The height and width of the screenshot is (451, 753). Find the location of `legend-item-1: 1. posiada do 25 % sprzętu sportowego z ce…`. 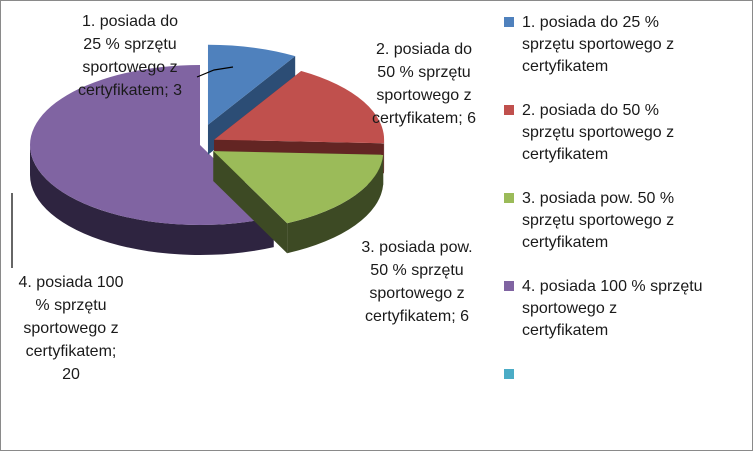

legend-item-1: 1. posiada do 25 % sprzętu sportowego z ce… is located at coordinates (622, 45).